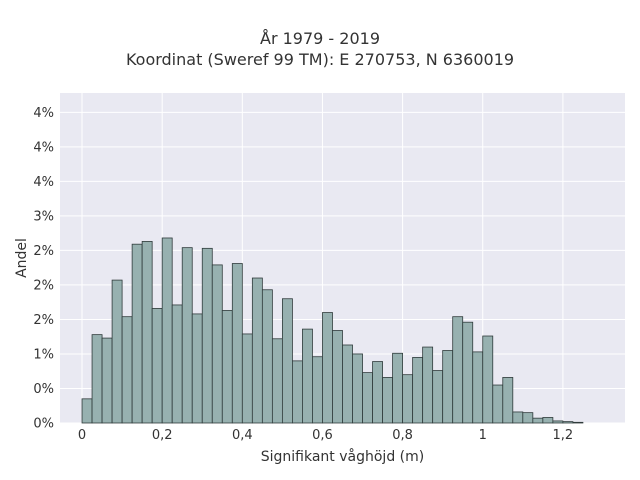  Describe the element at coordinates (43, 354) in the screenshot. I see `y-tick-label: 1%` at that location.